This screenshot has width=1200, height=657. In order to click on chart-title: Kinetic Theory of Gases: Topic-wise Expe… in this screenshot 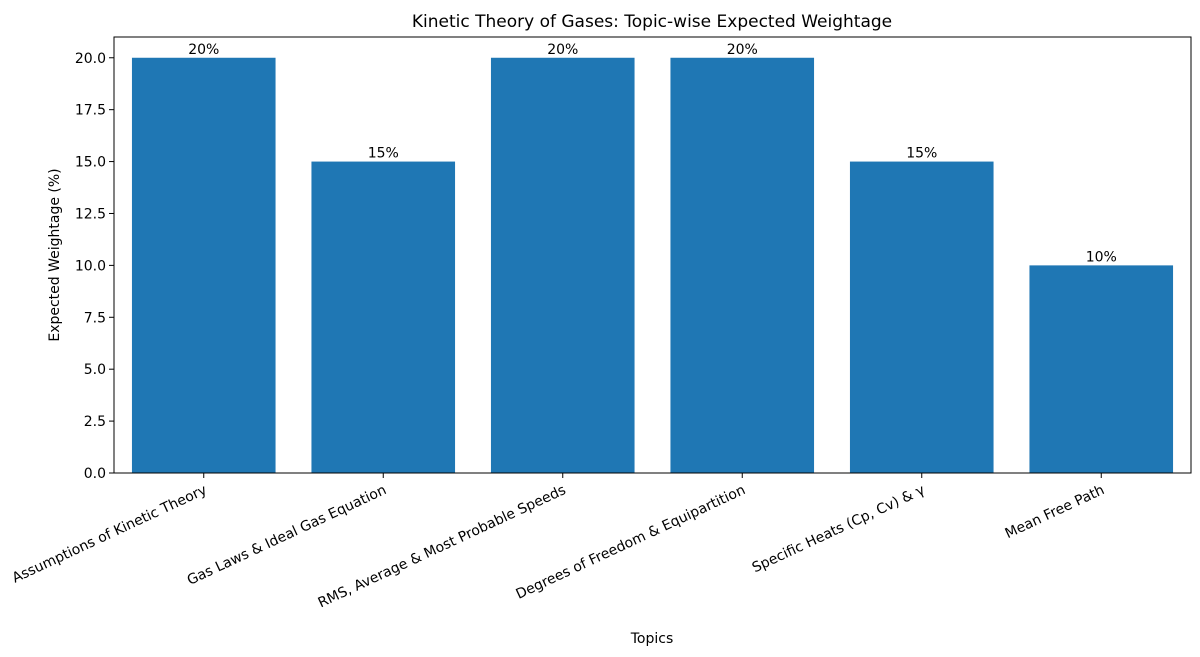, I will do `click(652, 22)`.